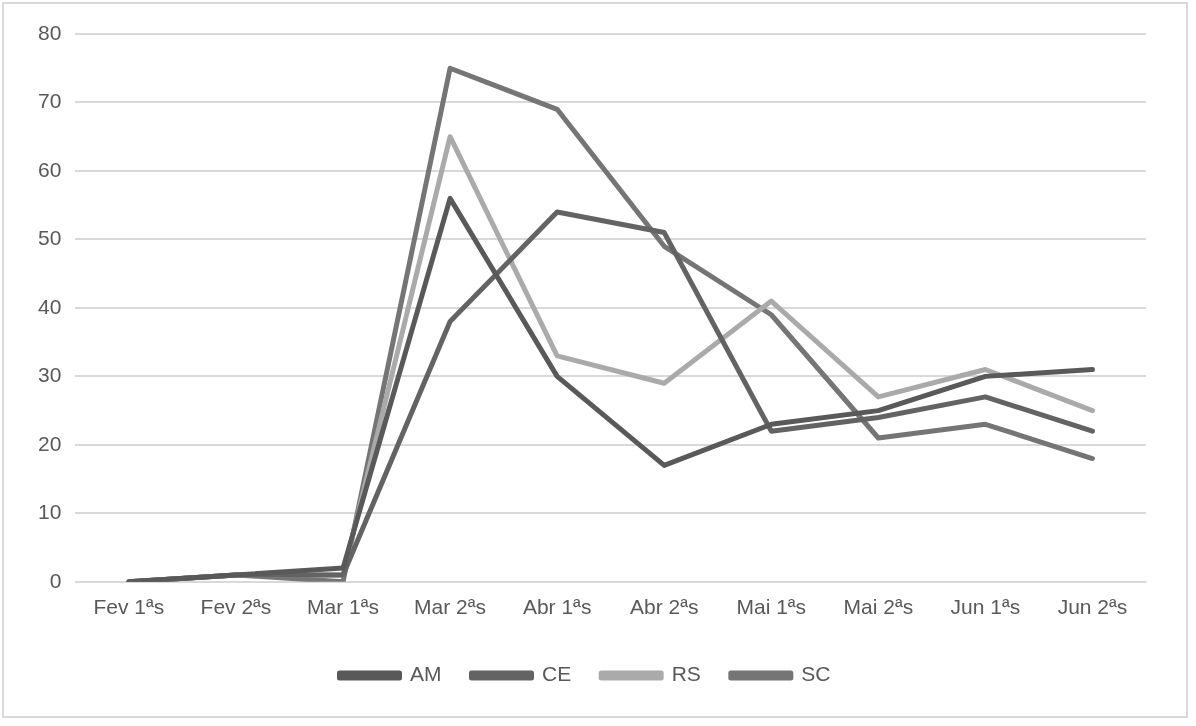  I want to click on x-tick-label: Fev 1ªs, so click(129, 607).